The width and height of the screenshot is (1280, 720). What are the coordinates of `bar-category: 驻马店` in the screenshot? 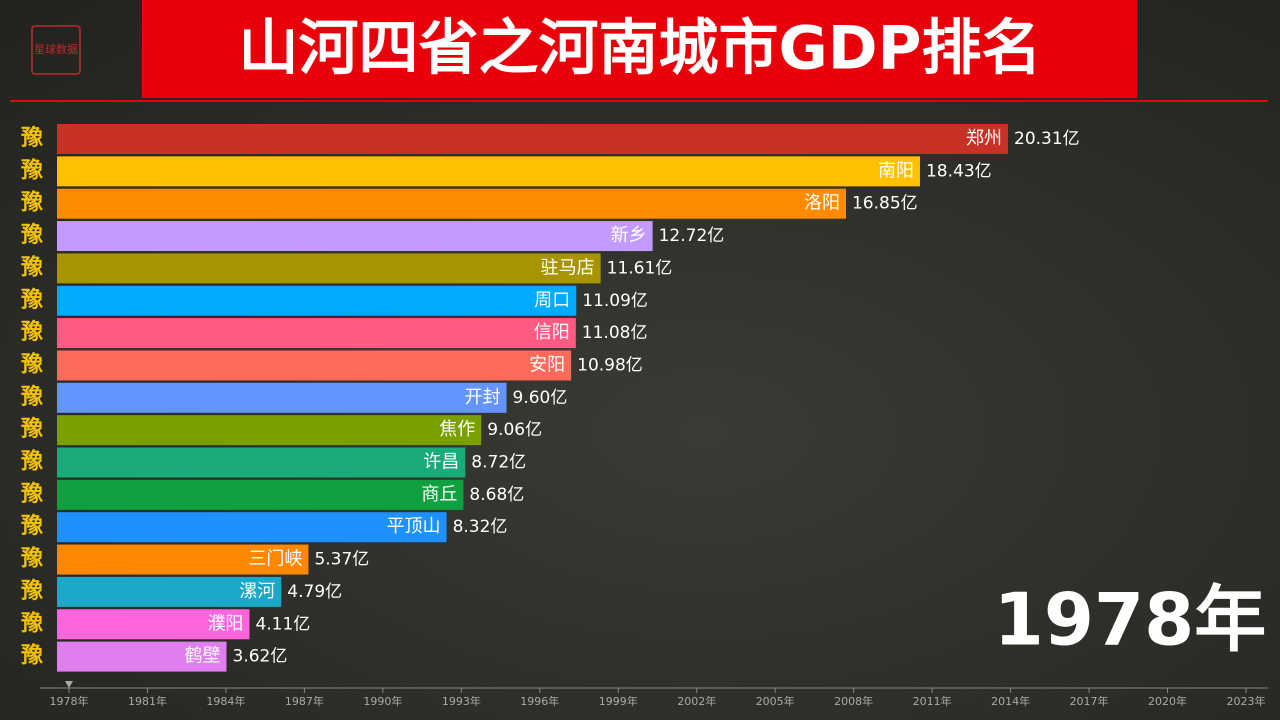 It's located at (568, 267).